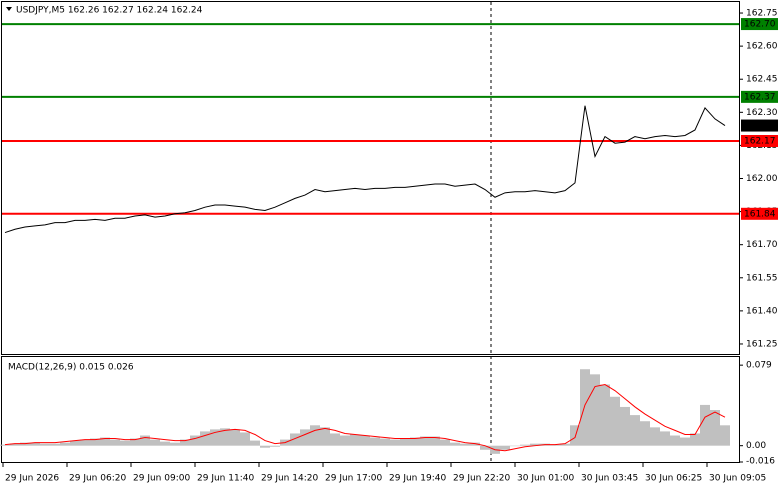 The image size is (781, 489). What do you see at coordinates (673, 479) in the screenshot?
I see `x-tick-label: 30 Jun 06:25` at bounding box center [673, 479].